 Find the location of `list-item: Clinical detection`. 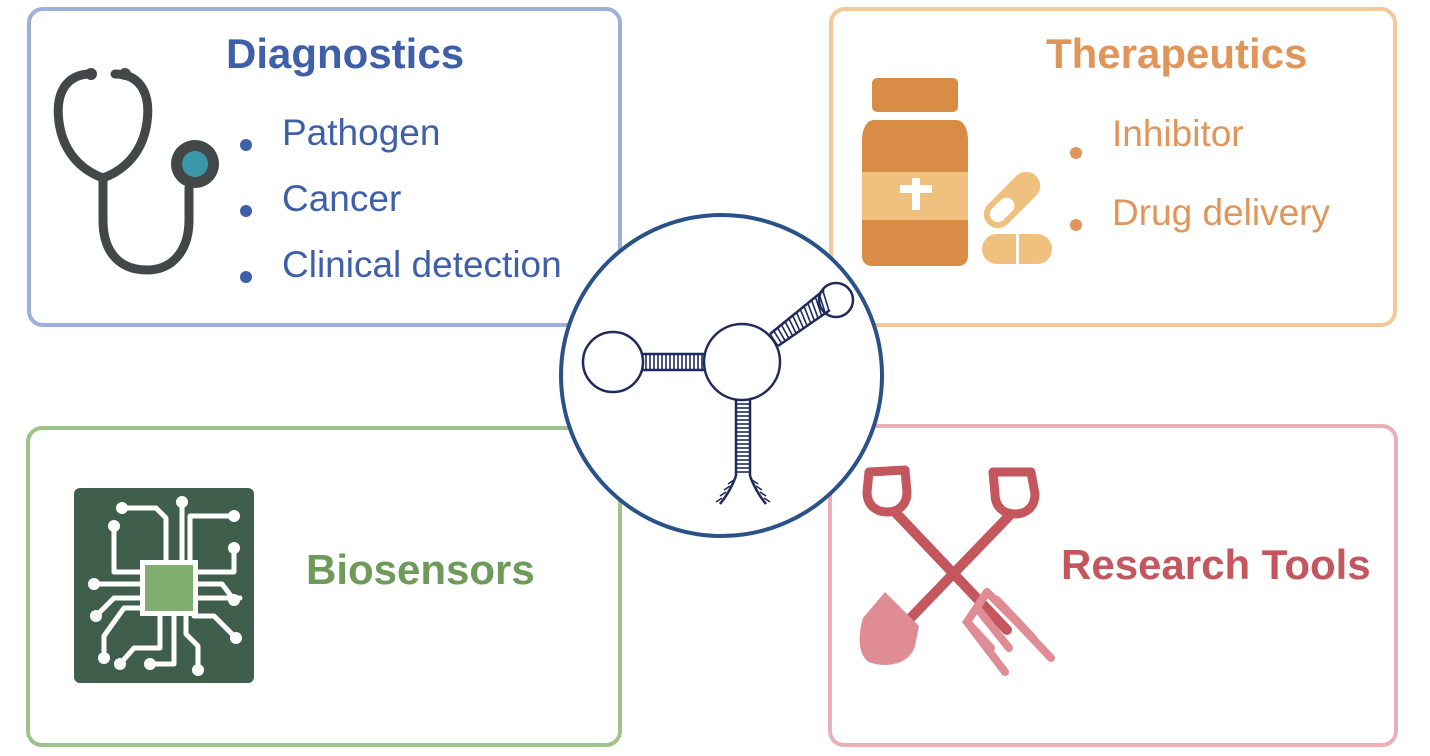

list-item: Clinical detection is located at coordinates (401, 277).